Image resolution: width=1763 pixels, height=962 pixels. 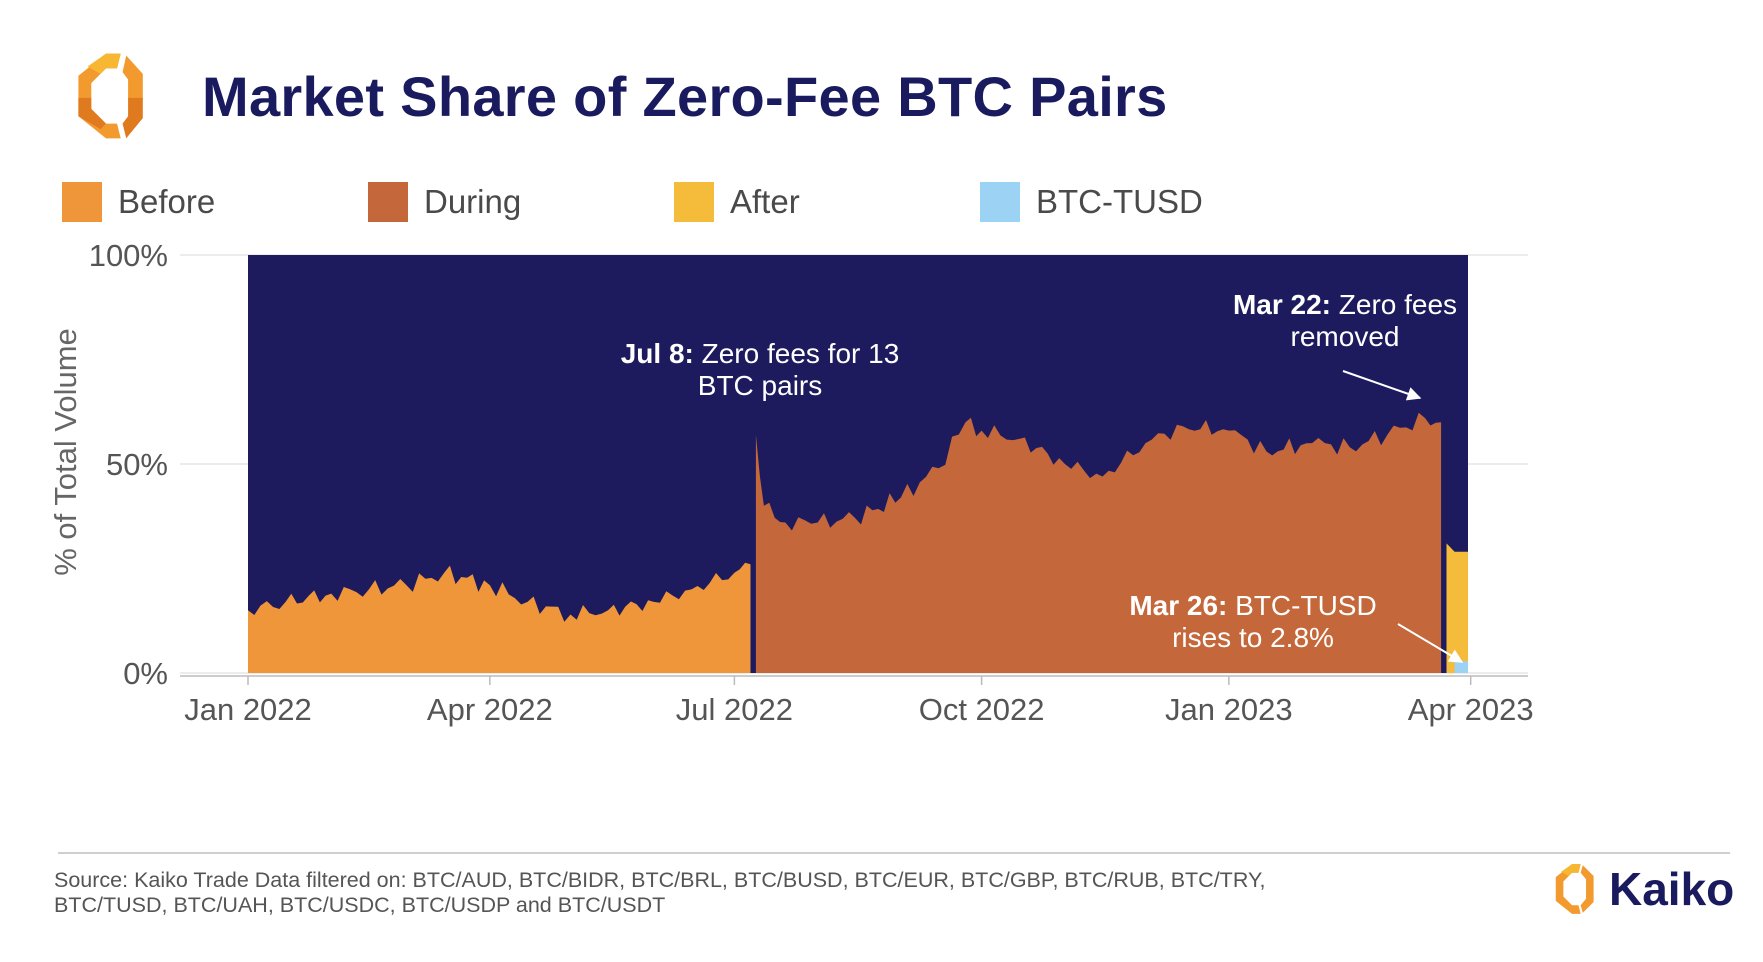 What do you see at coordinates (734, 709) in the screenshot?
I see `x-tick-label: Jul 2022` at bounding box center [734, 709].